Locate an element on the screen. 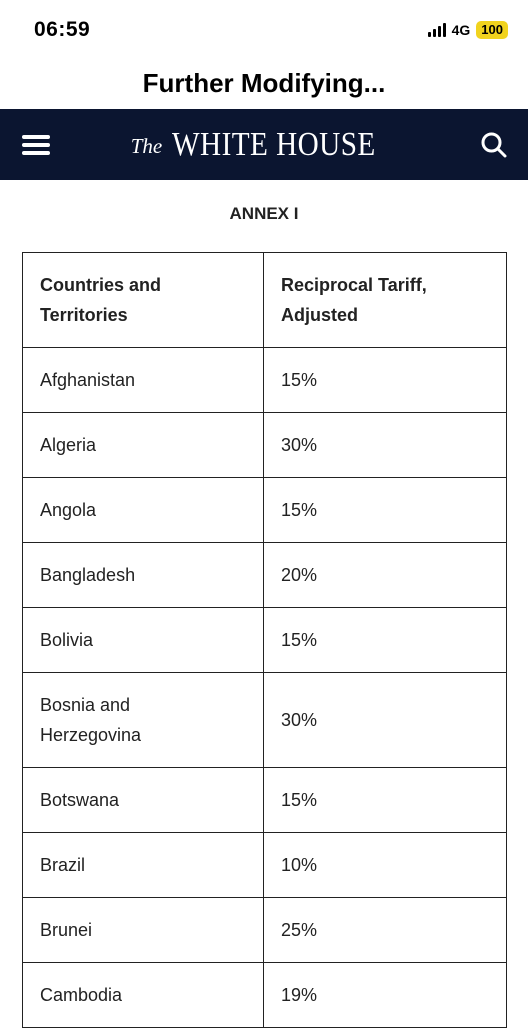  table-row: Cambodia 19% is located at coordinates (264, 995).